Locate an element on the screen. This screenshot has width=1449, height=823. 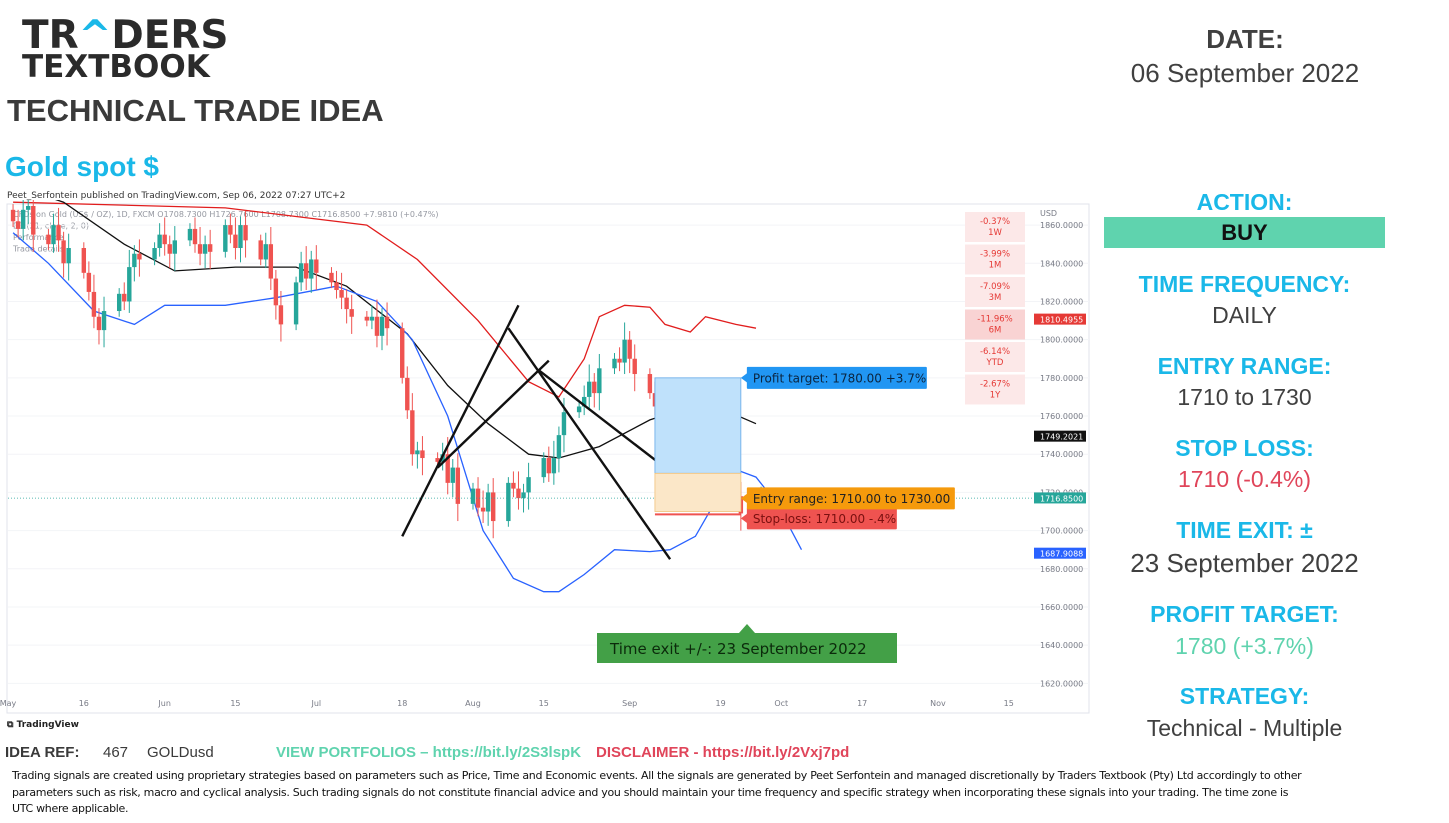
y-tick-label: 1840.0000 is located at coordinates (1061, 263).